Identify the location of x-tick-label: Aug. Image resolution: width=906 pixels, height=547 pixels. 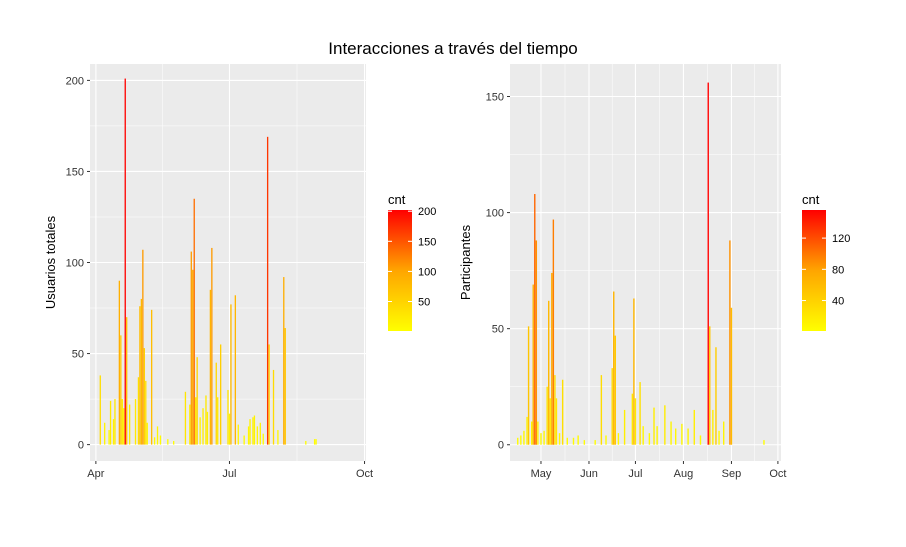
(684, 474).